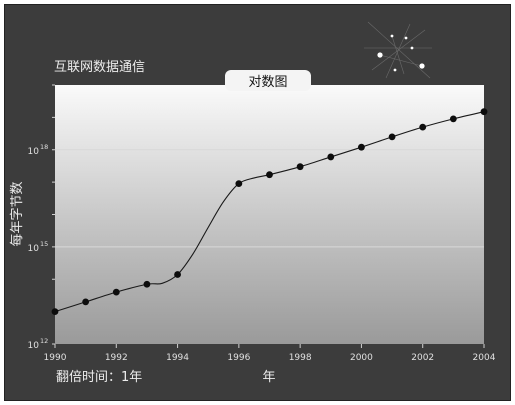 This screenshot has width=515, height=405. I want to click on x-tick-label: 2004, so click(484, 358).